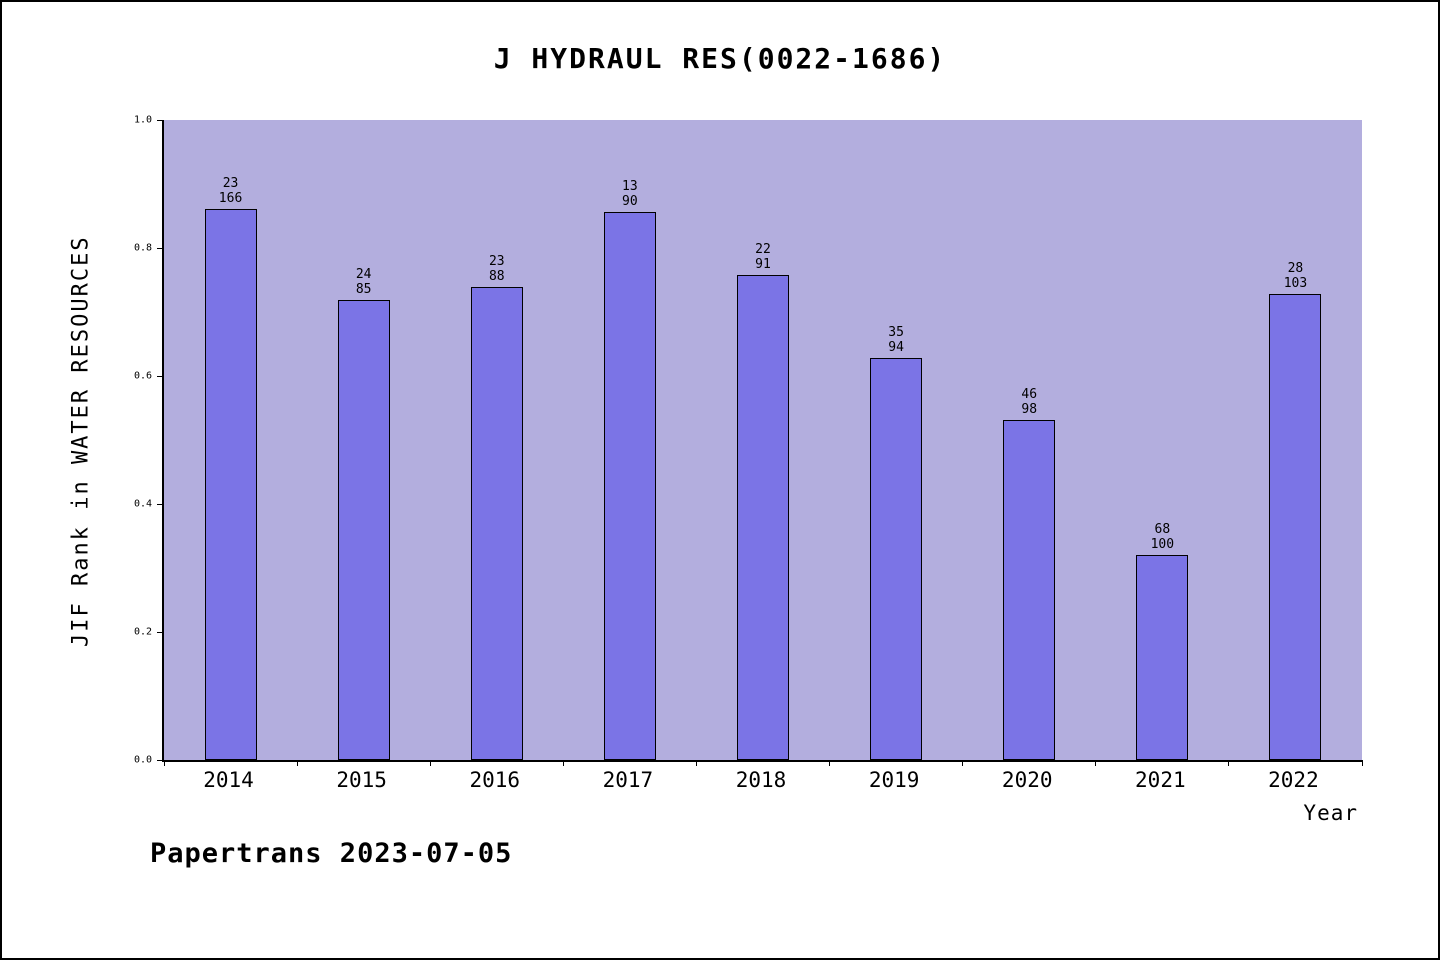 The width and height of the screenshot is (1440, 960). Describe the element at coordinates (361, 780) in the screenshot. I see `x-tick-label-2015: 2015` at that location.